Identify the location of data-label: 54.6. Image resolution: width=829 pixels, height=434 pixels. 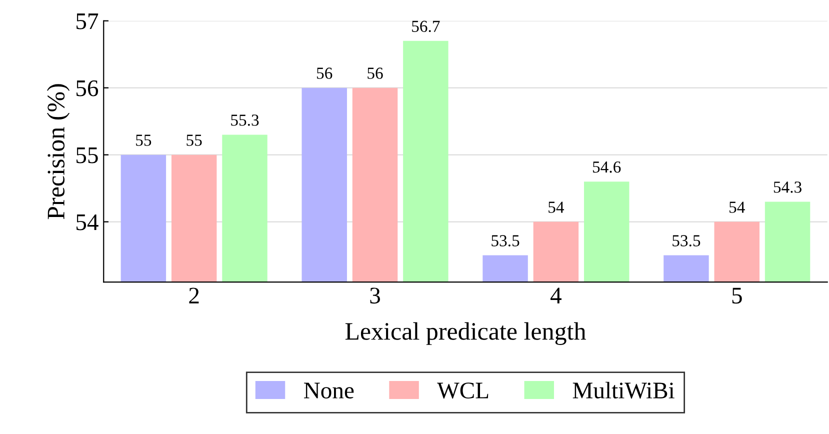
(606, 167).